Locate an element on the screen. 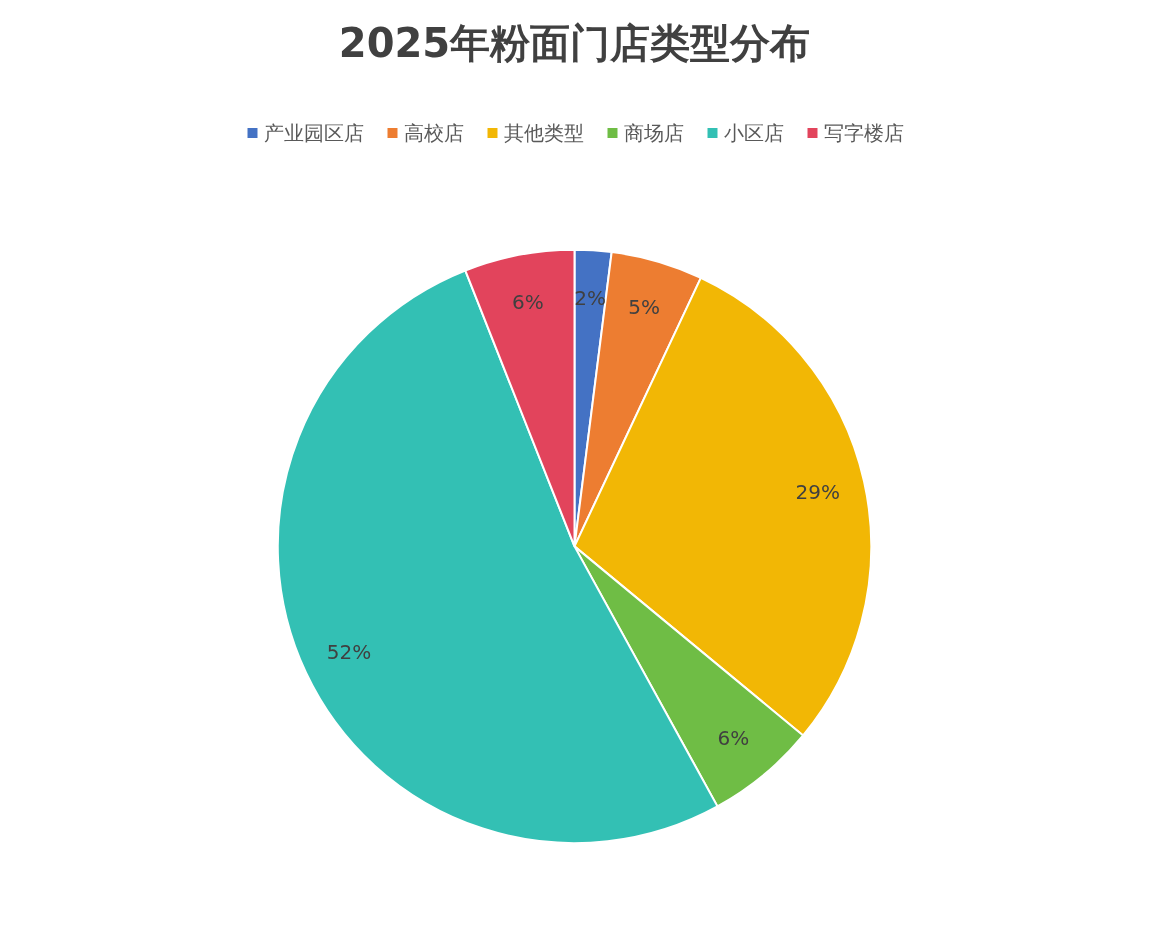 The image size is (1149, 942). data-label: 52% is located at coordinates (349, 652).